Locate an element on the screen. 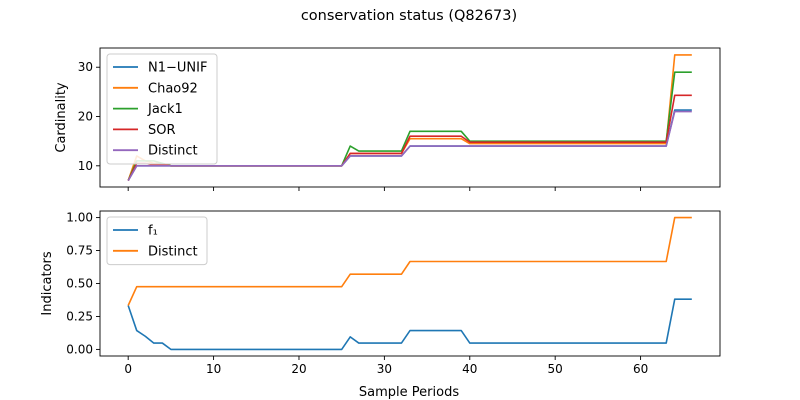 This screenshot has height=400, width=800. x-tick-label: 50 is located at coordinates (555, 369).